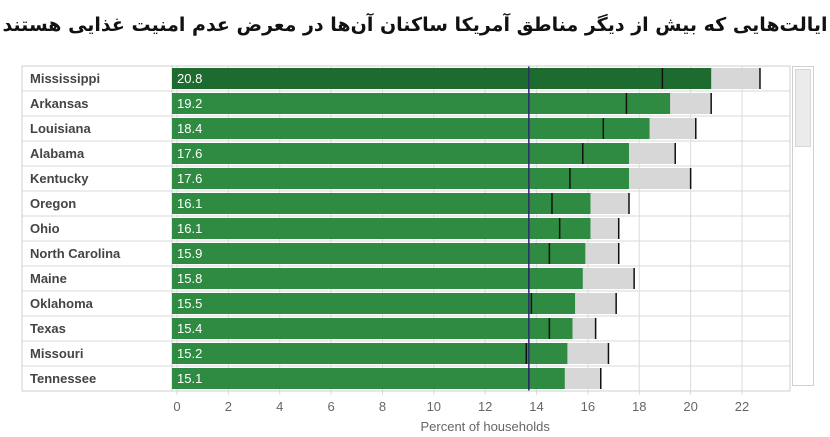 The height and width of the screenshot is (437, 830). What do you see at coordinates (803, 108) in the screenshot?
I see `scrollbar-thumb` at bounding box center [803, 108].